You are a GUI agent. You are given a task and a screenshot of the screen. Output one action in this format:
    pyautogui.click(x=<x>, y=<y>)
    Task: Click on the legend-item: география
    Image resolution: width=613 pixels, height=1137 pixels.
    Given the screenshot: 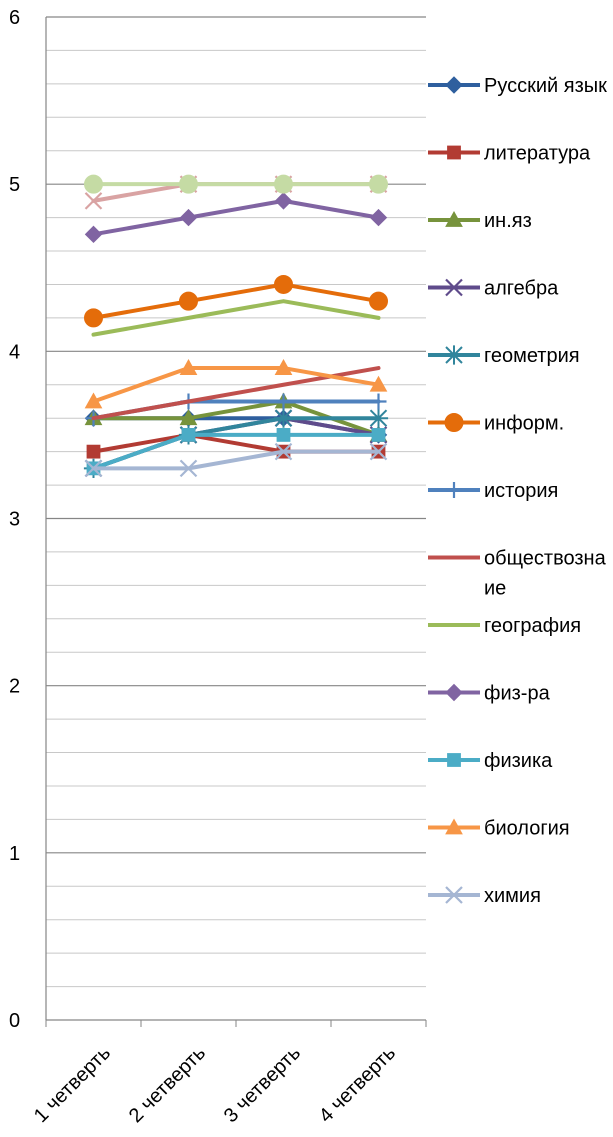 What is the action you would take?
    pyautogui.click(x=504, y=626)
    